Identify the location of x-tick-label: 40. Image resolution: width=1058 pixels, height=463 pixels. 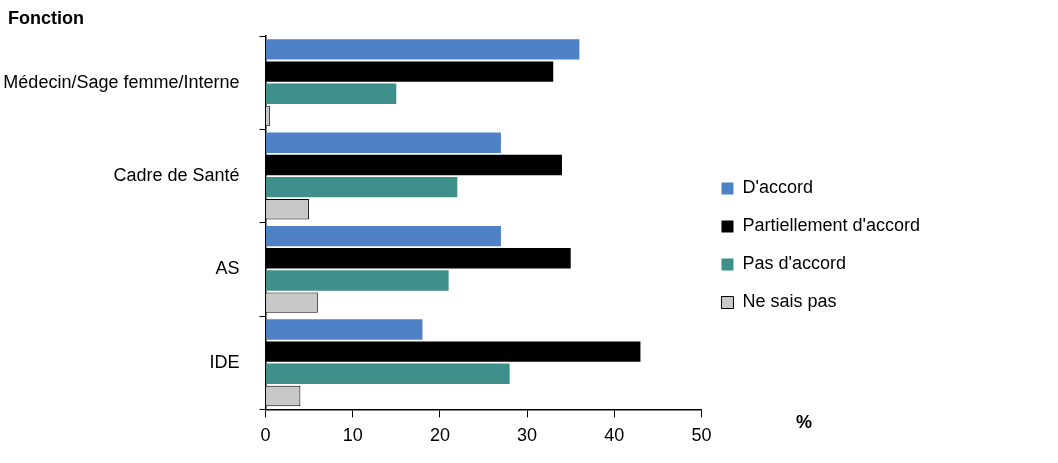
(614, 435).